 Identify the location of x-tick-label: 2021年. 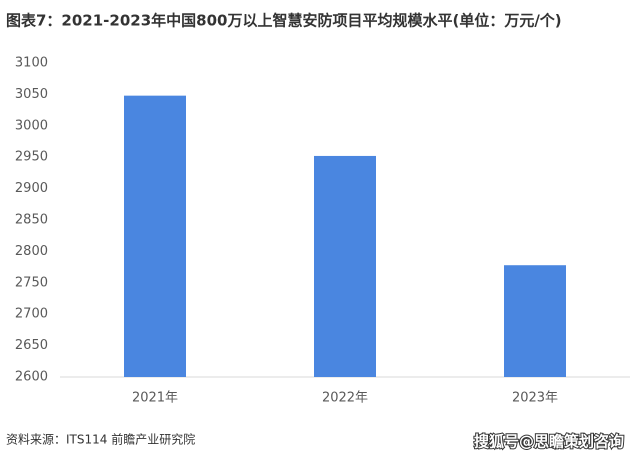
(155, 398).